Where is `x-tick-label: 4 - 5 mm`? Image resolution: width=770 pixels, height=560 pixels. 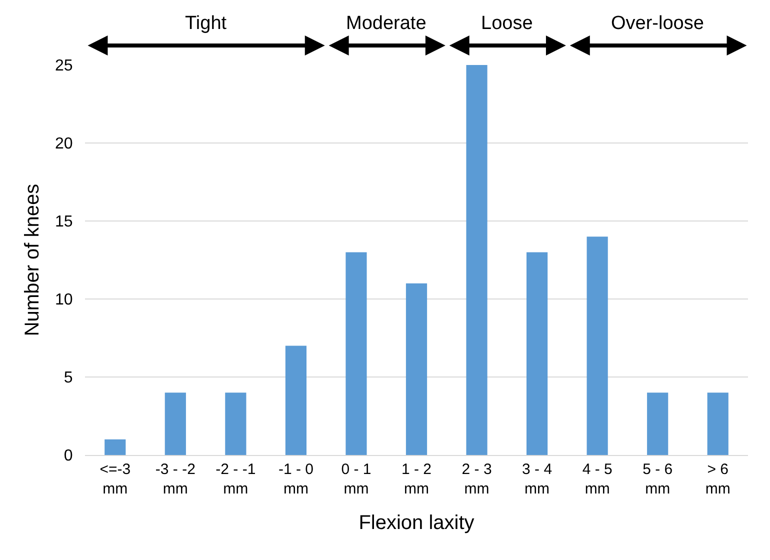
x-tick-label: 4 - 5 mm is located at coordinates (597, 479).